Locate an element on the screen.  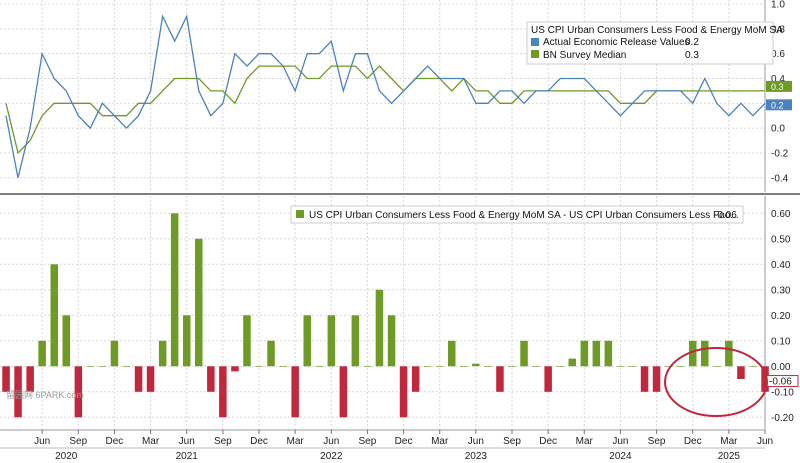
y-tick-label: 0.20 is located at coordinates (781, 316).